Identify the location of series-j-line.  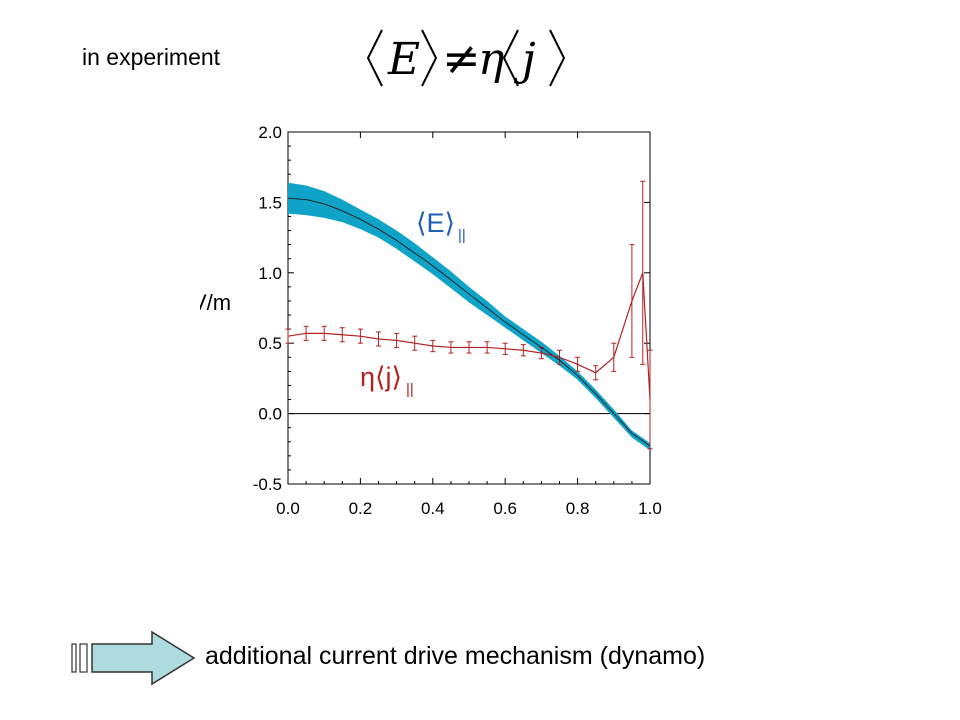
(469, 336).